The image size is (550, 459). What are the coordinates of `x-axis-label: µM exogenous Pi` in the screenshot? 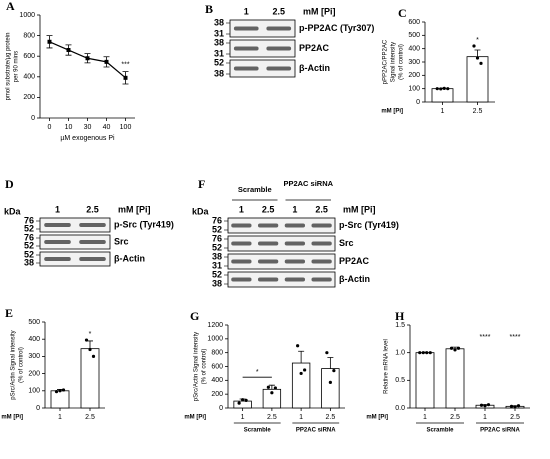 It's located at (87, 138).